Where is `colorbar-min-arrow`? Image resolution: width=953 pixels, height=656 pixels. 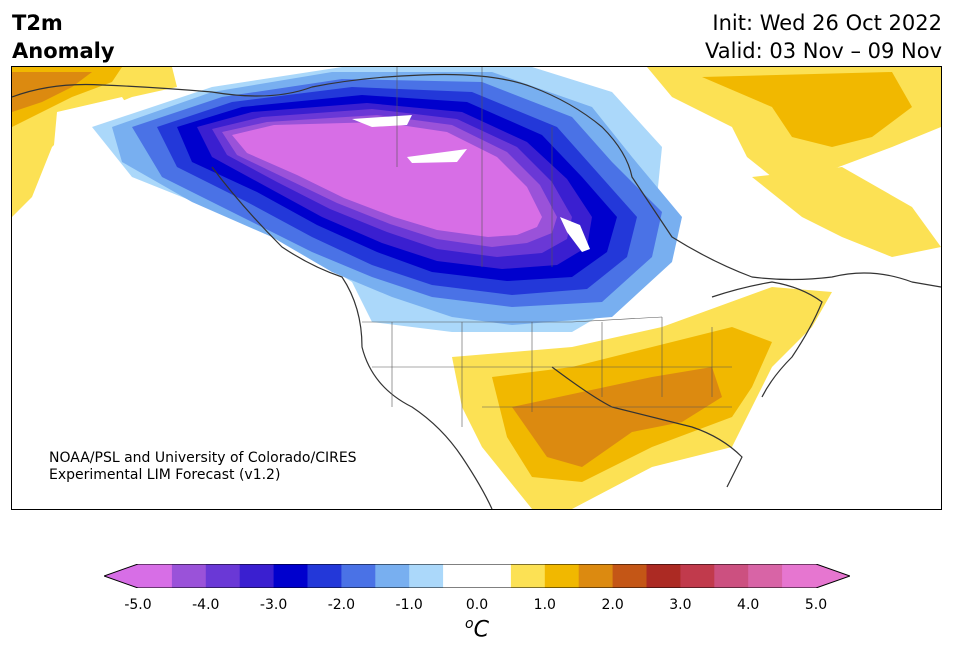
colorbar-min-arrow is located at coordinates (121, 576).